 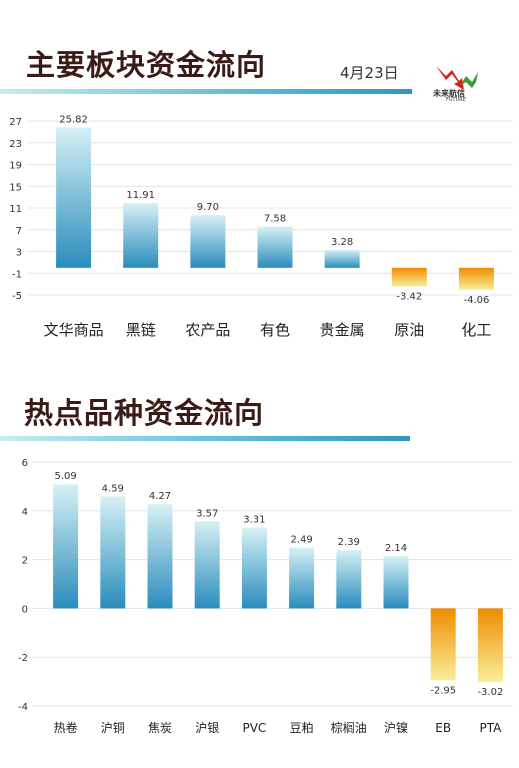 What do you see at coordinates (490, 692) in the screenshot?
I see `data-label: -3.02` at bounding box center [490, 692].